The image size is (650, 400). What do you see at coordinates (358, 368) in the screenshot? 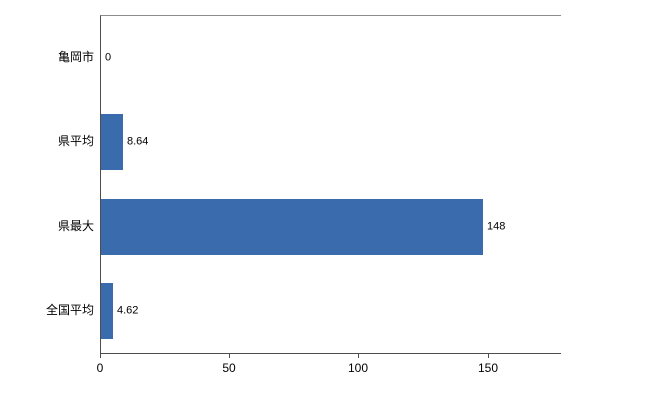
I see `x-axis-tick-label-2: 100` at bounding box center [358, 368].